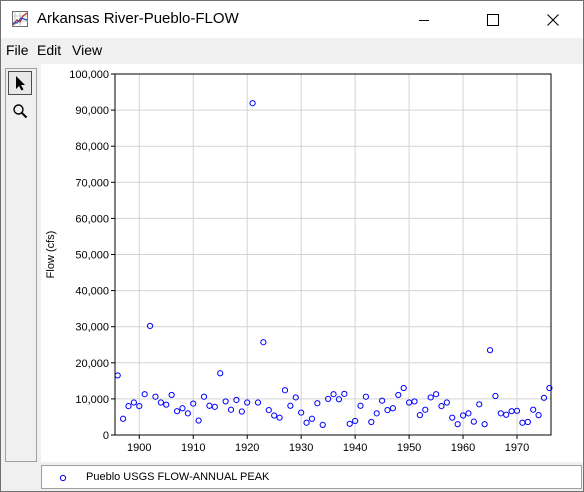 Image resolution: width=584 pixels, height=492 pixels. Describe the element at coordinates (301, 448) in the screenshot. I see `x-tick-label: 1930` at that location.